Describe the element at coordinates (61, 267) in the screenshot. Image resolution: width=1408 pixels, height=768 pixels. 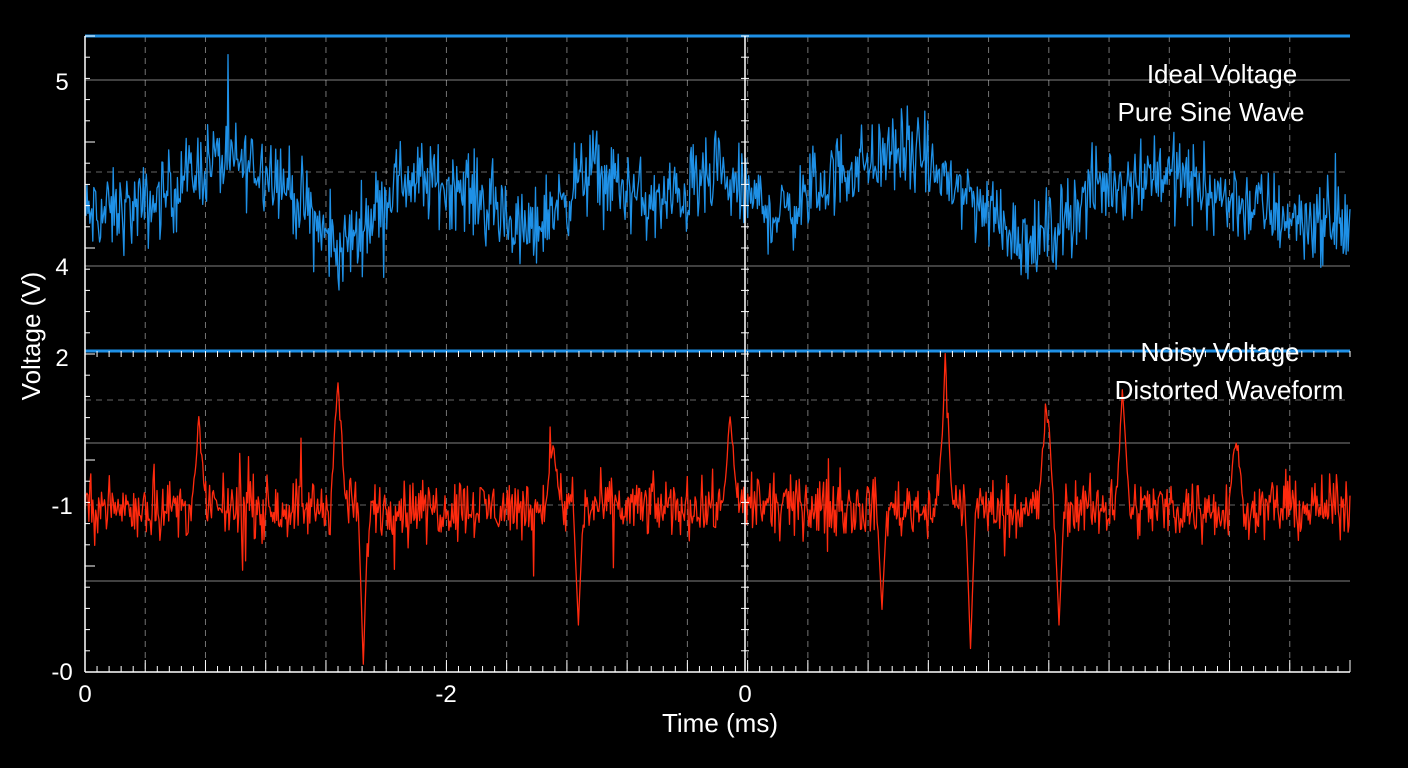
I see `y-tick-label-4: 4` at that location.